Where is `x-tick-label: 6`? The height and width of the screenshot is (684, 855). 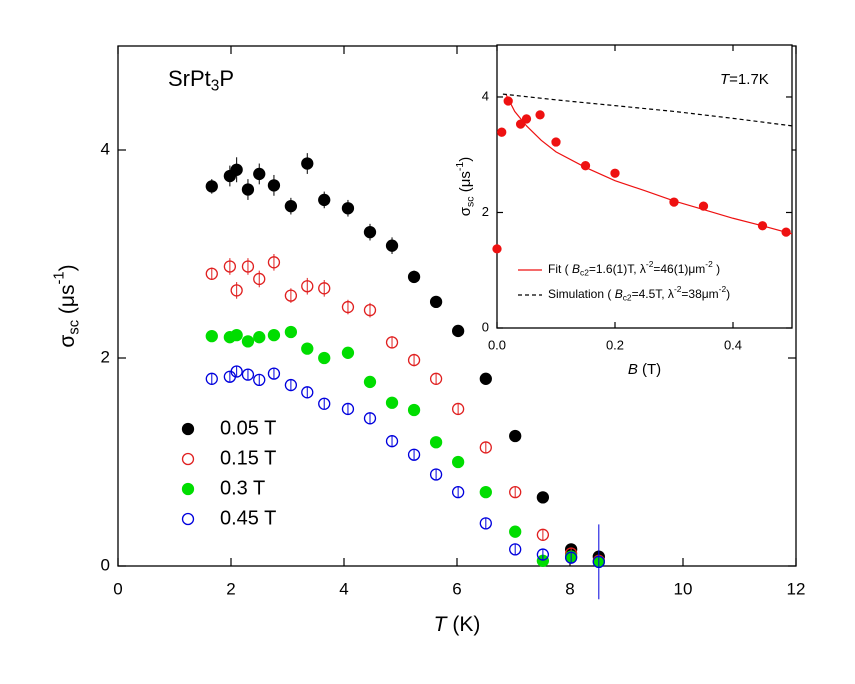 x-tick-label: 6 is located at coordinates (456, 588).